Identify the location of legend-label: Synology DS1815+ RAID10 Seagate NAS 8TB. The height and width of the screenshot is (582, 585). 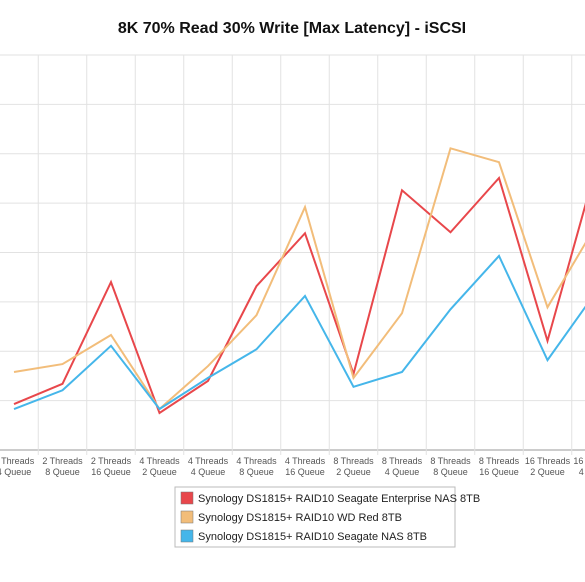
(312, 537).